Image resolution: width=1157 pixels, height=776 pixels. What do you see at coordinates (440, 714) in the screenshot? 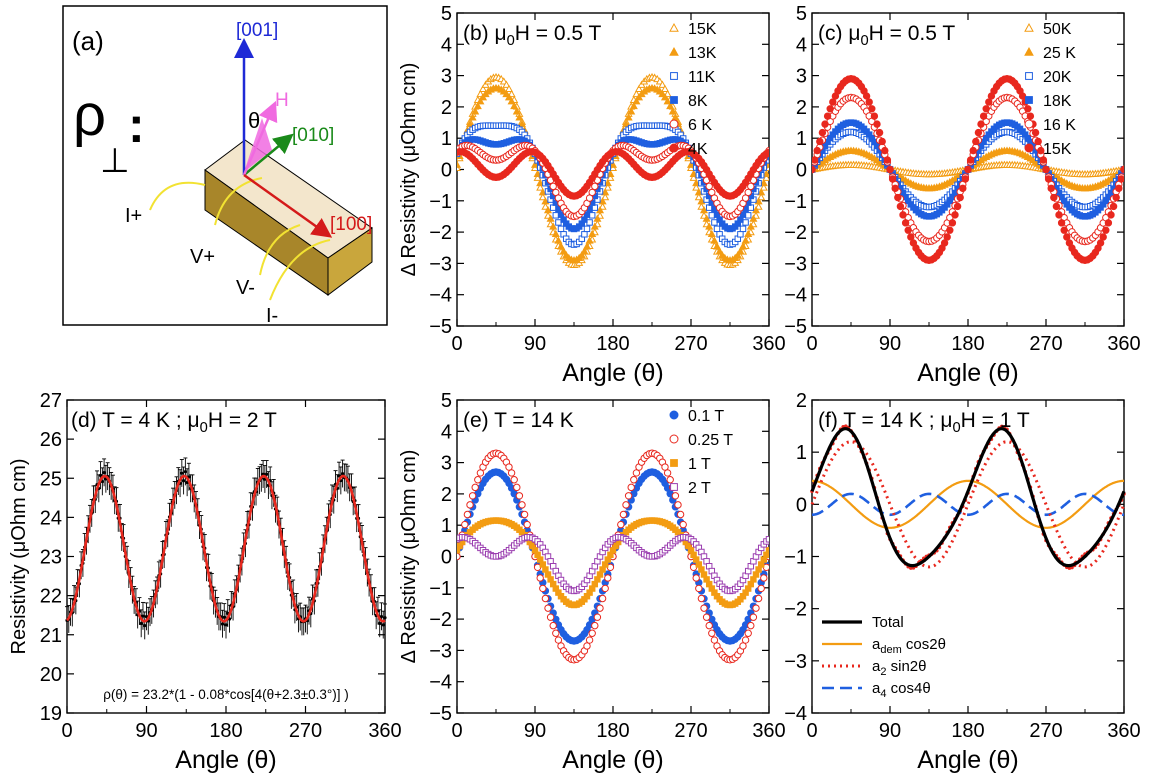
I see `y-tick-label: −5` at bounding box center [440, 714].